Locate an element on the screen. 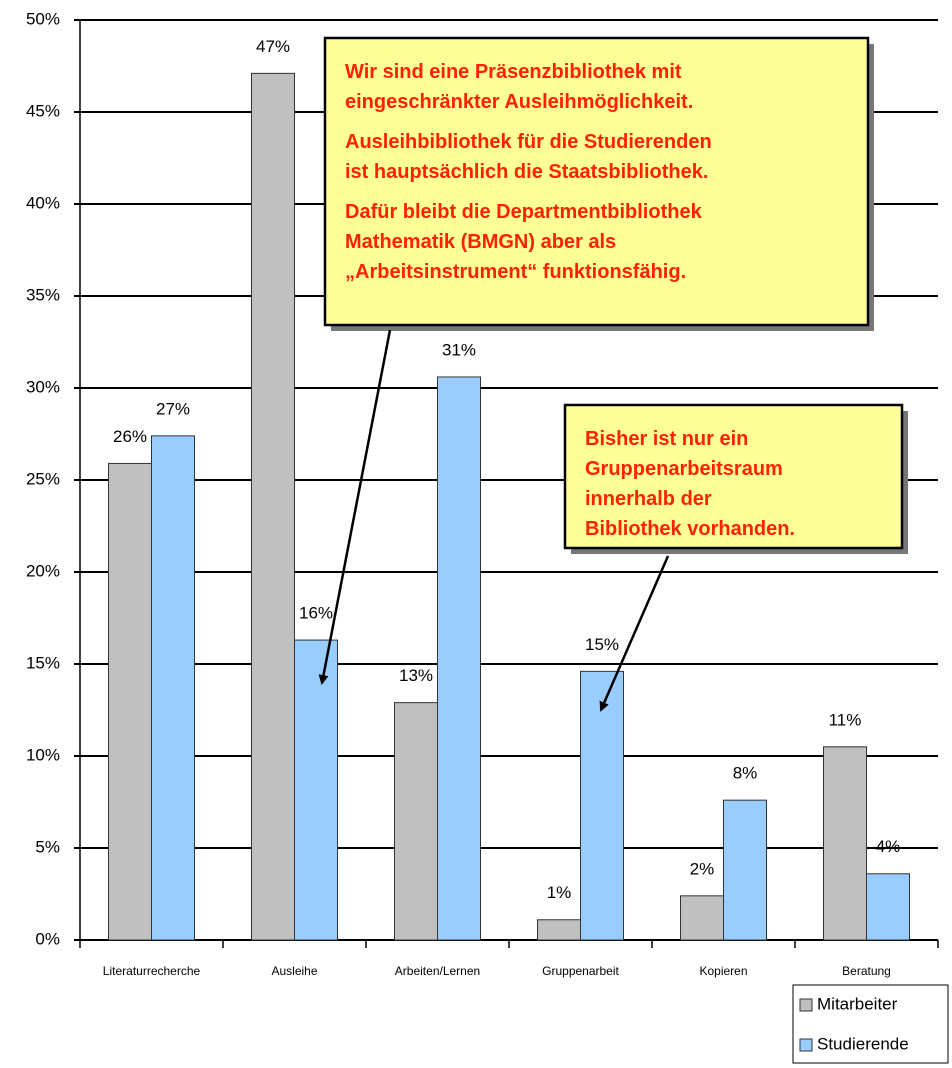 Image resolution: width=952 pixels, height=1068 pixels. annotation-text: „Arbeitsinstrument“ funktionsfähig. is located at coordinates (515, 272).